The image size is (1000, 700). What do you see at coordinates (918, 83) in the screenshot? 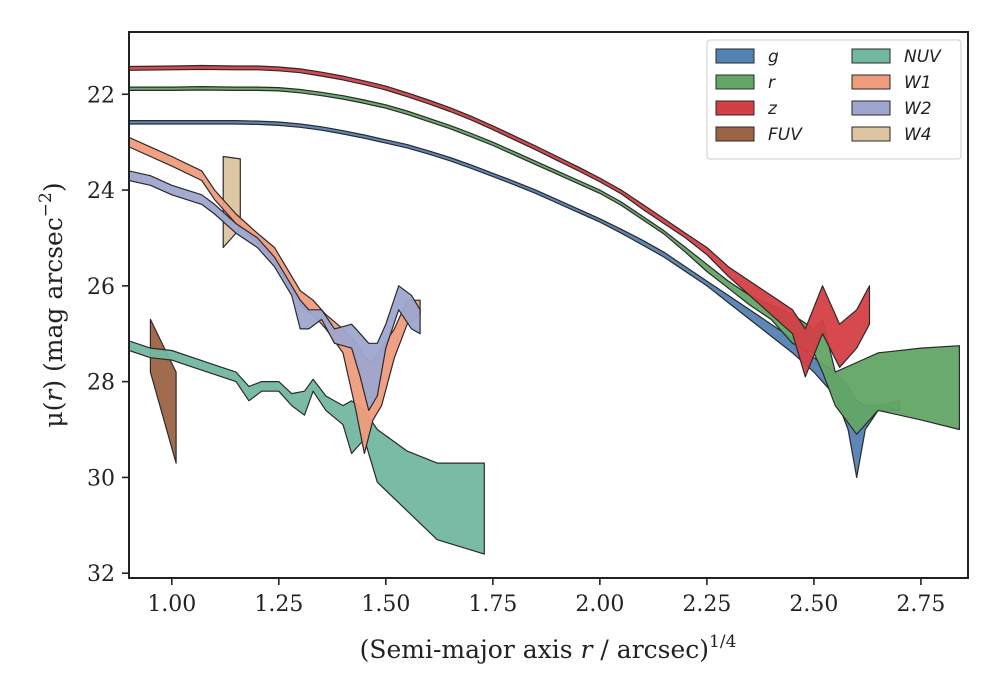
I see `legend-label: W1` at bounding box center [918, 83].